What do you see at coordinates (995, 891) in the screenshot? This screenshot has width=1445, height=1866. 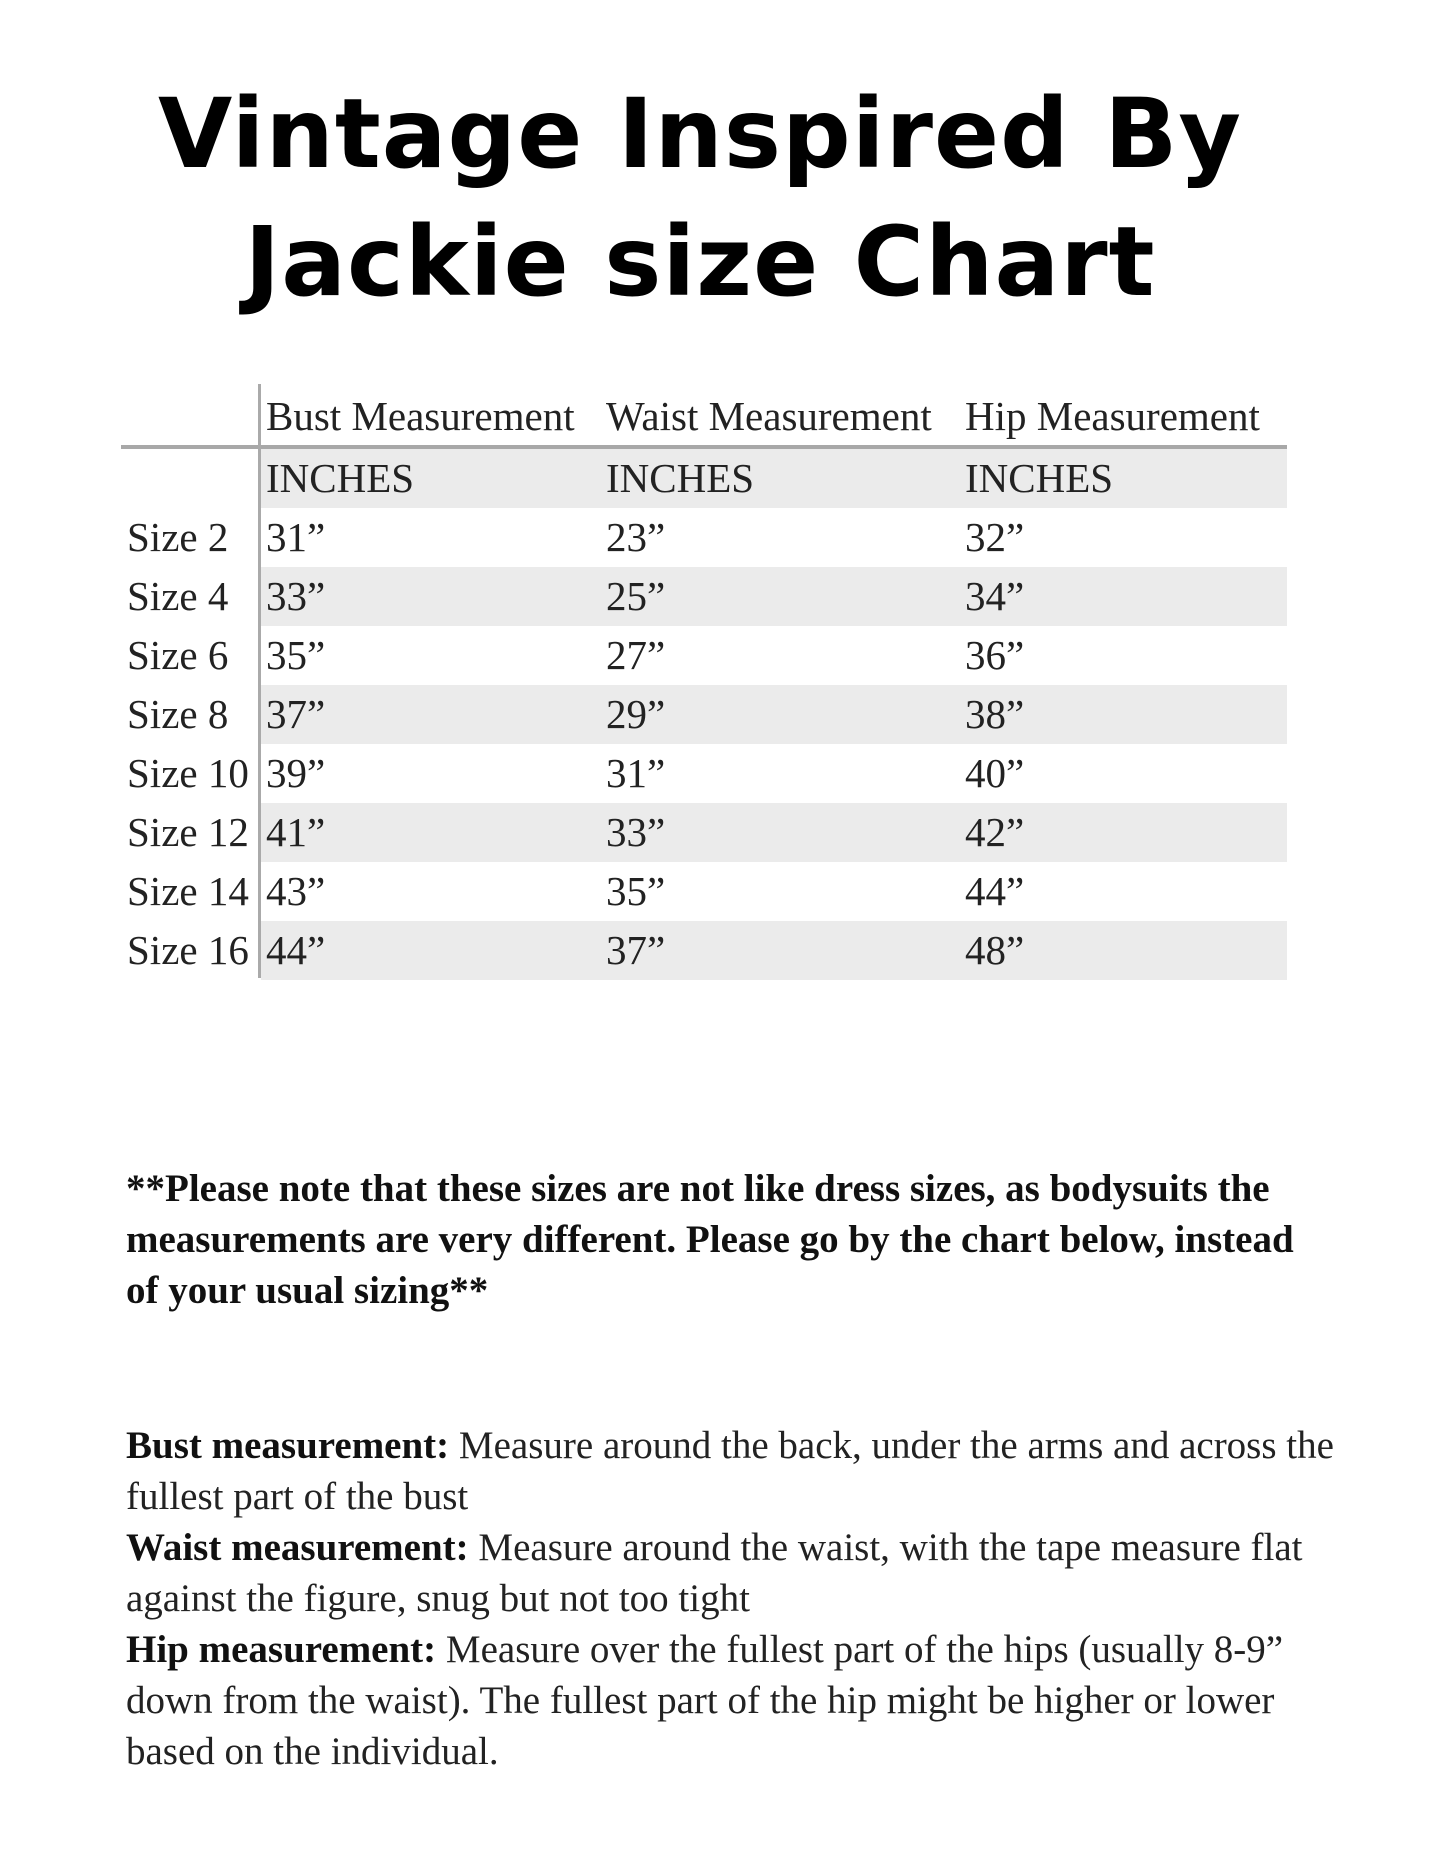 I see `cell-hip: 44”` at bounding box center [995, 891].